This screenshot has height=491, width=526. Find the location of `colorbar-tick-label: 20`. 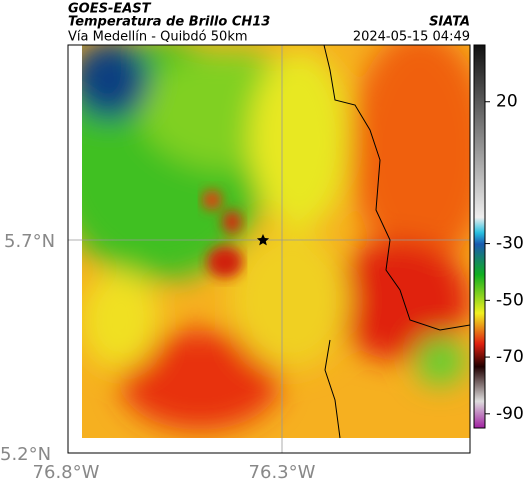

colorbar-tick-label: 20 is located at coordinates (507, 102).